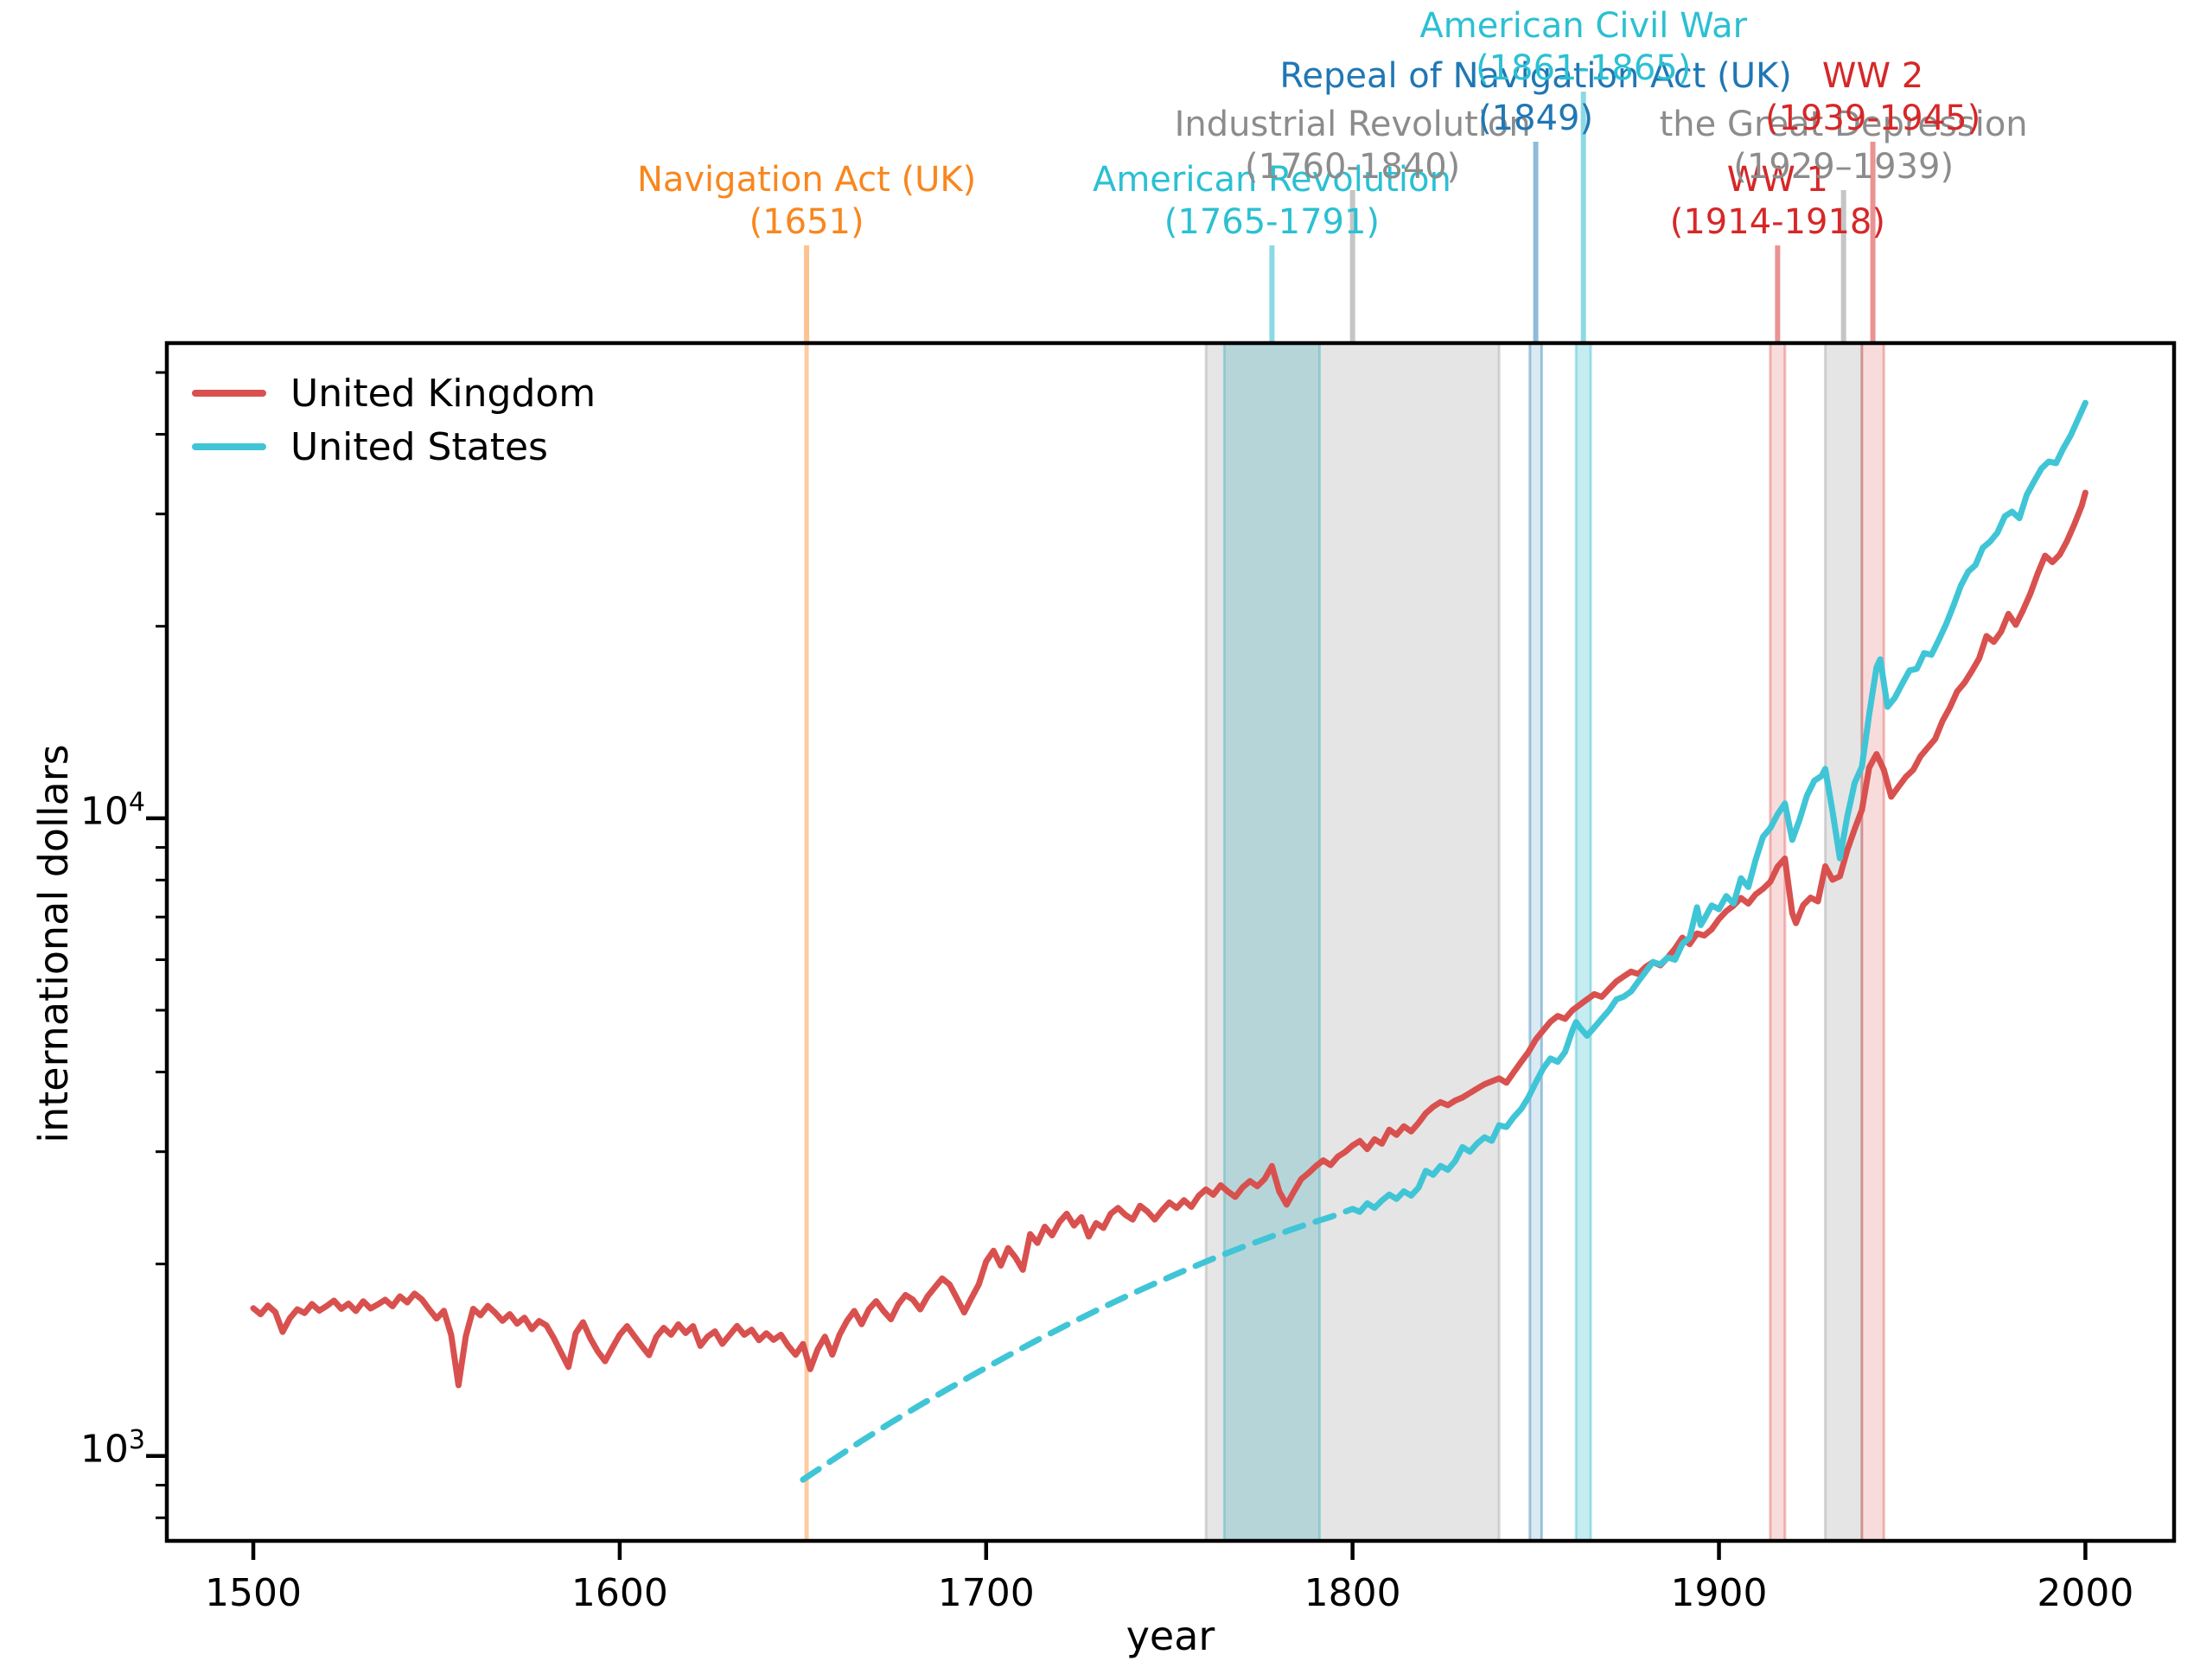  I want to click on y-axis-title: international dollars, so click(53, 943).